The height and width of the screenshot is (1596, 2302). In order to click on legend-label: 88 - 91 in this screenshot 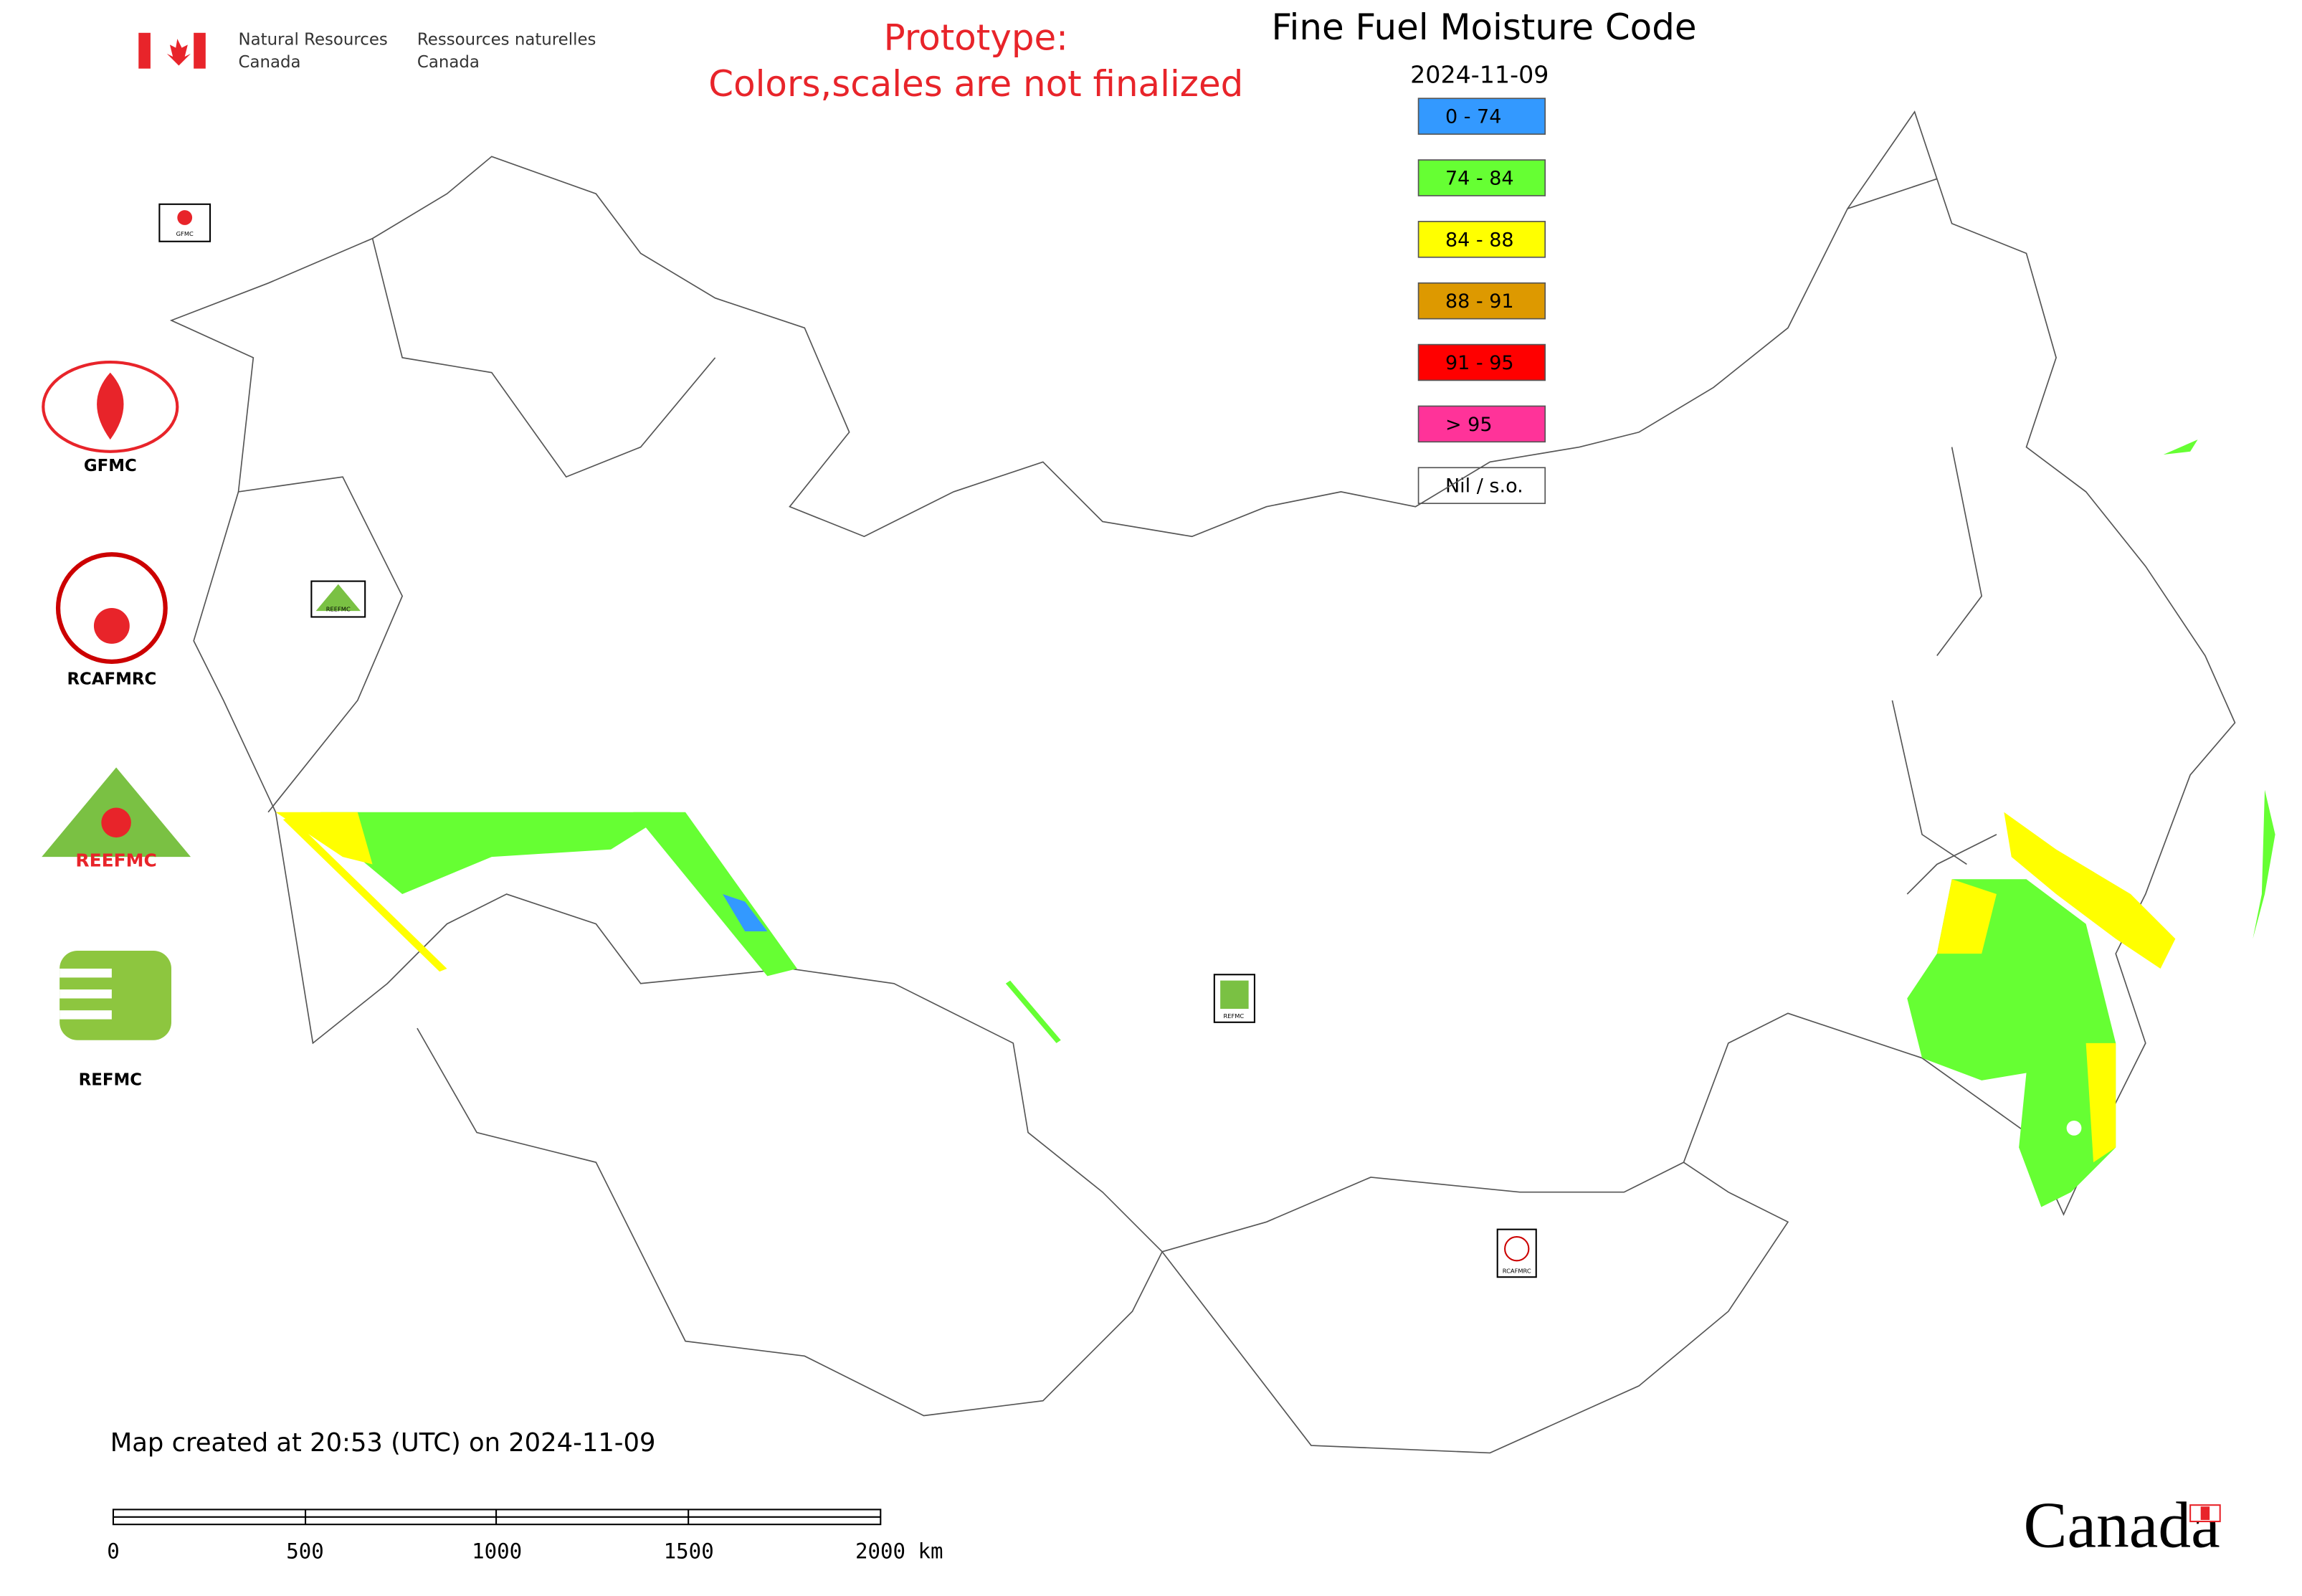, I will do `click(1480, 301)`.